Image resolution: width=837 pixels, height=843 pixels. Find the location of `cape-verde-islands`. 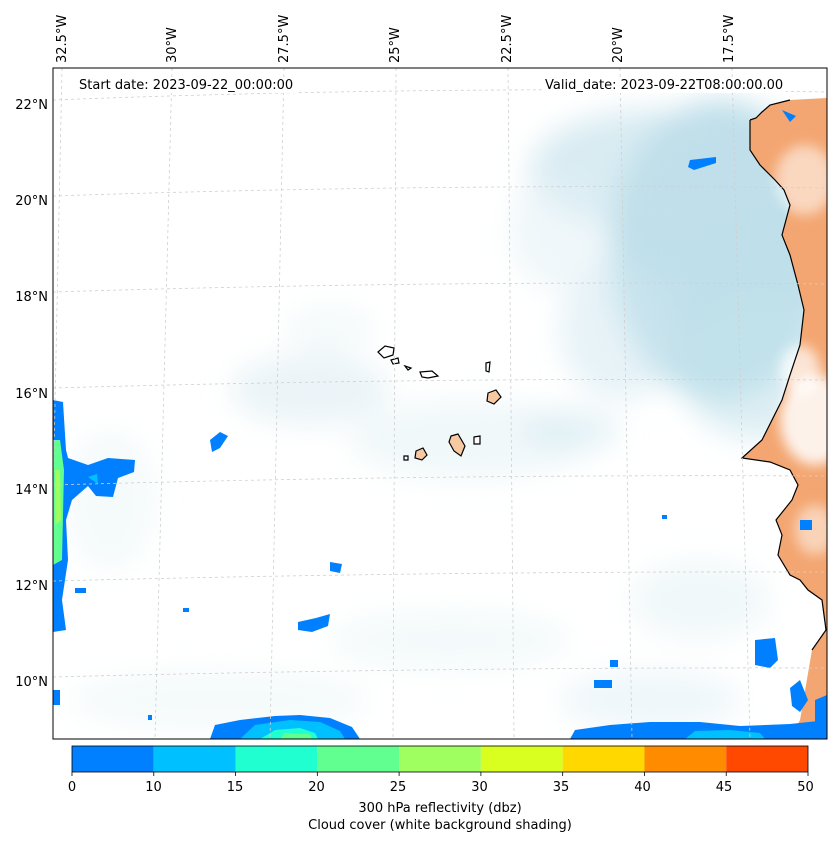

cape-verde-islands is located at coordinates (439, 403).